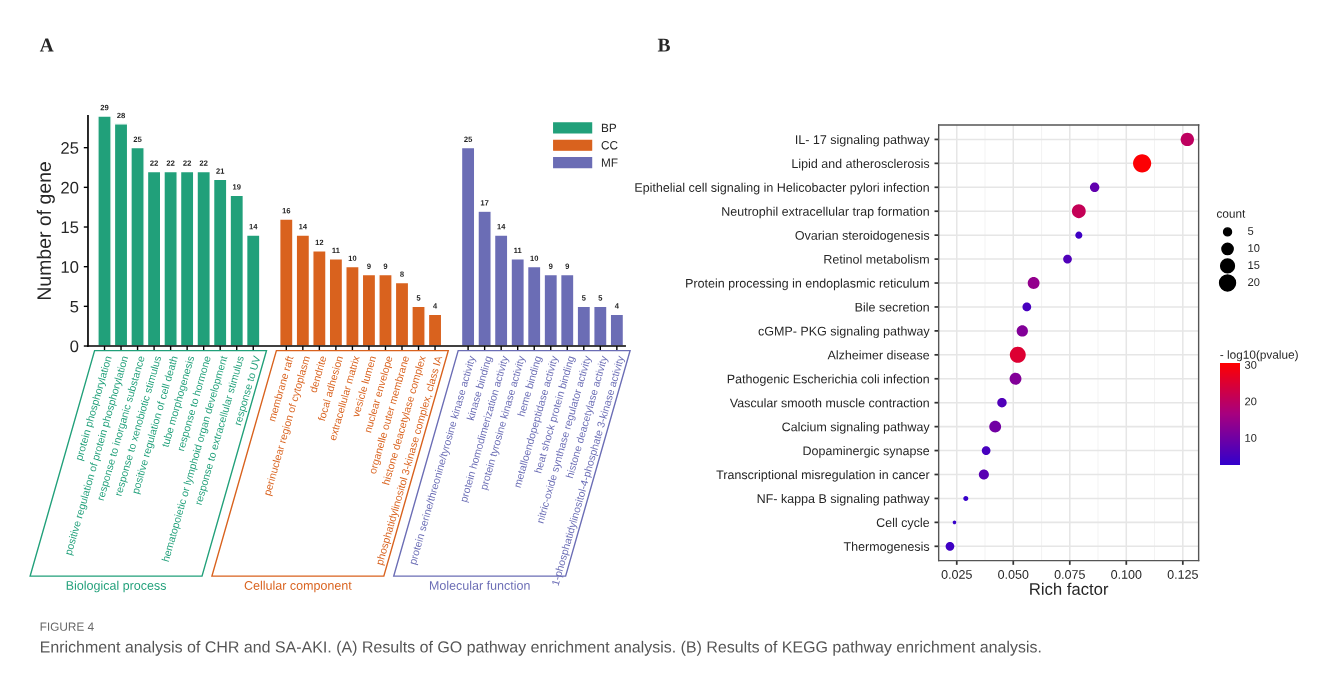  Describe the element at coordinates (70, 148) in the screenshot. I see `y-tick-label: 25` at that location.